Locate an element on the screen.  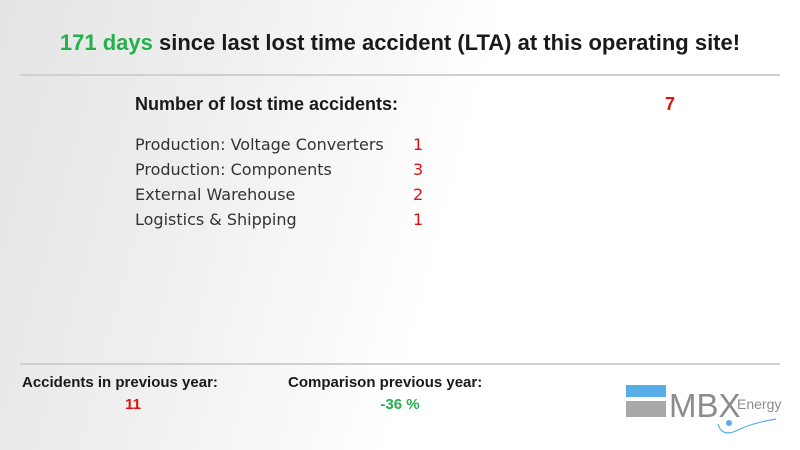
logo-swoosh is located at coordinates (747, 426).